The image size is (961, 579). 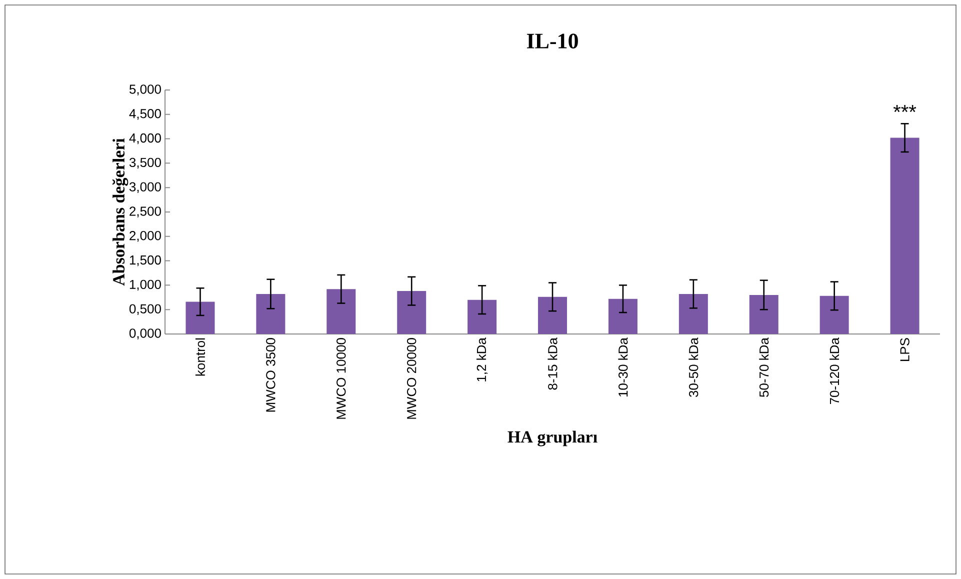 What do you see at coordinates (764, 367) in the screenshot?
I see `x-tick-label: 50-70 kDa` at bounding box center [764, 367].